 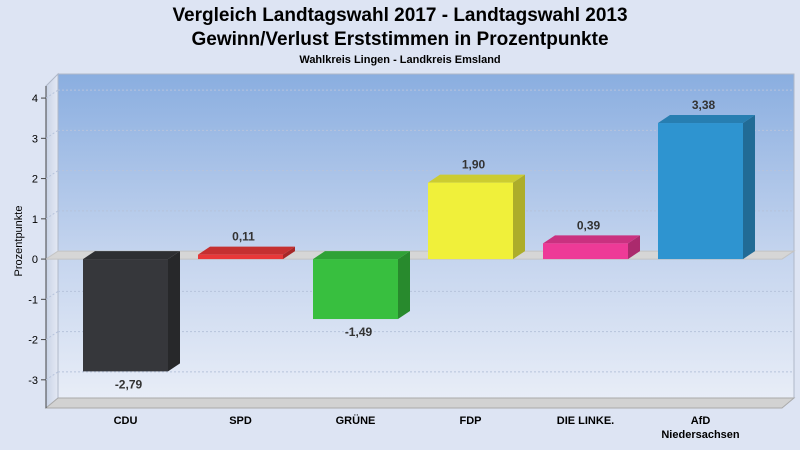 What do you see at coordinates (589, 225) in the screenshot?
I see `bar-value-label: 0,39` at bounding box center [589, 225].